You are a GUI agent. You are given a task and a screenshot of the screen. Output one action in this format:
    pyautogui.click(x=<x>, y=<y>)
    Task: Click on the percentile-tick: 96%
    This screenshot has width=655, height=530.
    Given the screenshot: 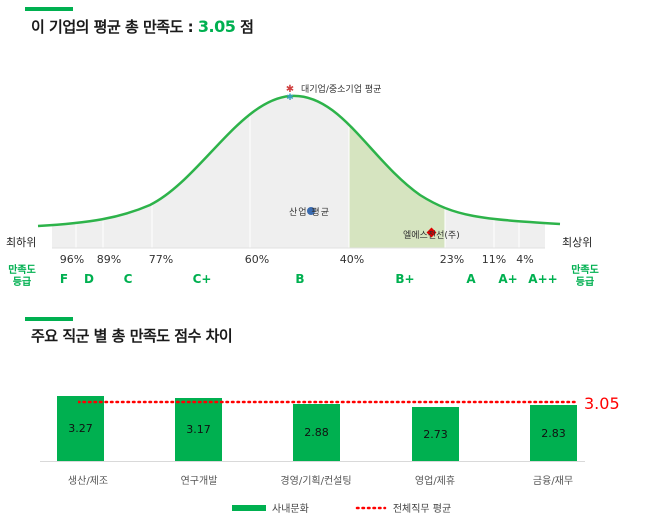 What is the action you would take?
    pyautogui.click(x=72, y=259)
    